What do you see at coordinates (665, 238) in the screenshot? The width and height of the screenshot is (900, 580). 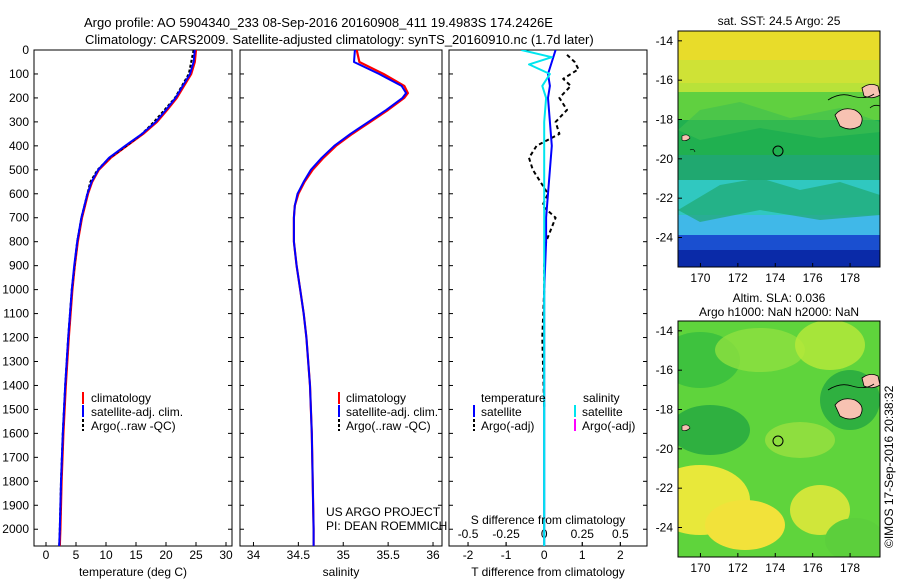 I see `map-y-tick-label: -24` at bounding box center [665, 238].